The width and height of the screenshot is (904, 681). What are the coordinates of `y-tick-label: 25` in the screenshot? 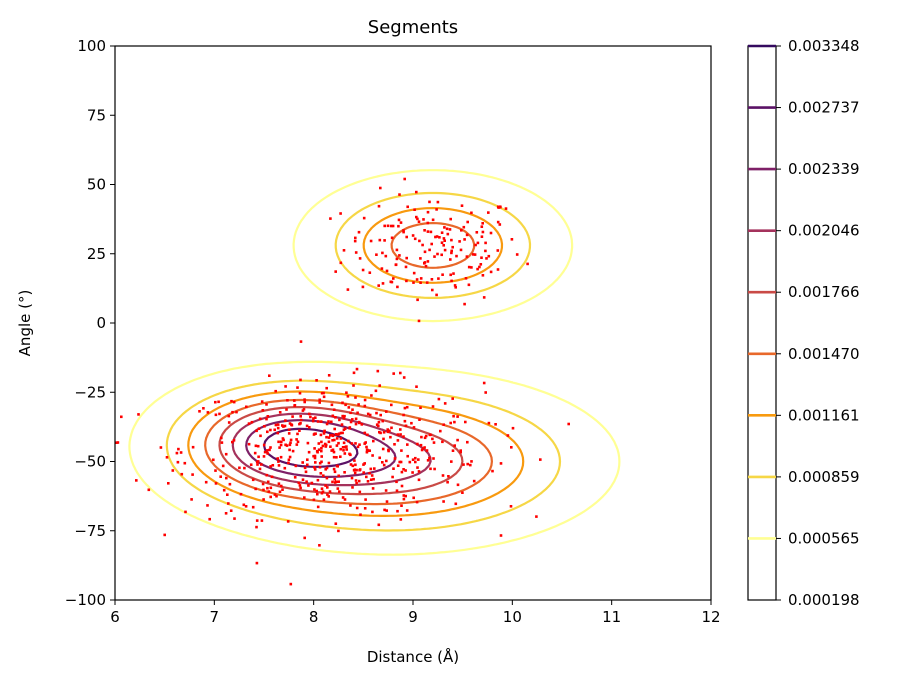 It's located at (96, 254).